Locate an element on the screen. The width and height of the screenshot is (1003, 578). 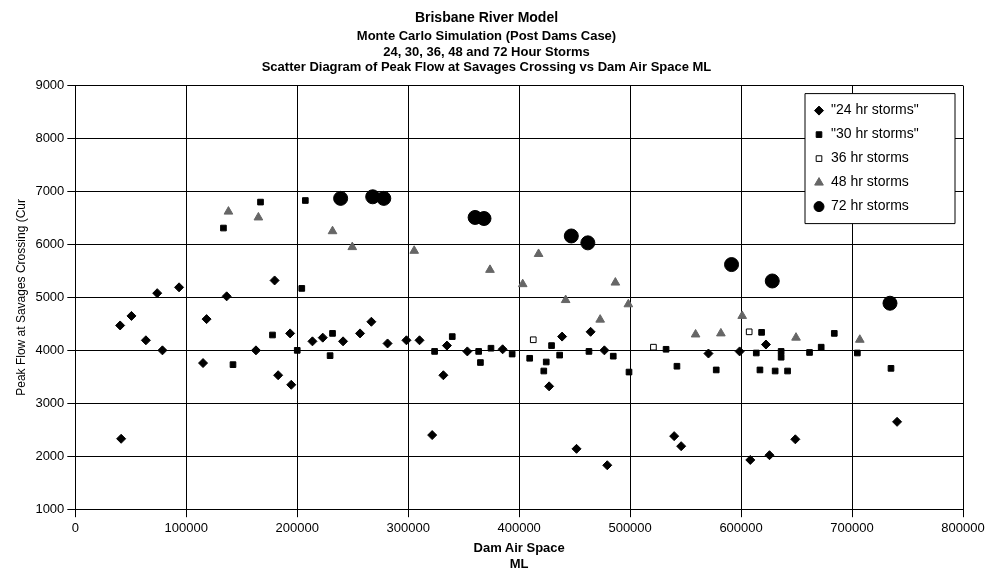
x-tick-label: 100000 is located at coordinates (186, 527).